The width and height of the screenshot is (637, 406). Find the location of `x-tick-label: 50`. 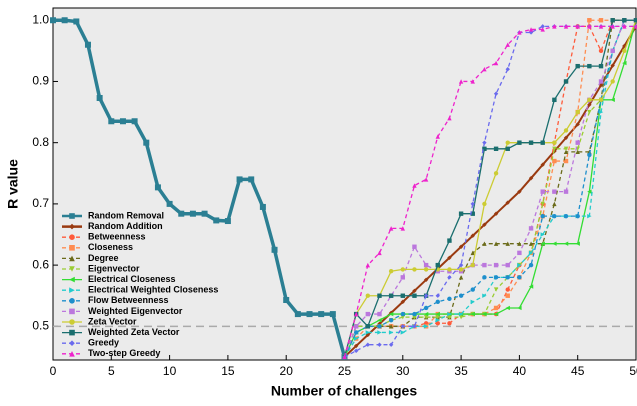

x-tick-label: 50 is located at coordinates (633, 371).